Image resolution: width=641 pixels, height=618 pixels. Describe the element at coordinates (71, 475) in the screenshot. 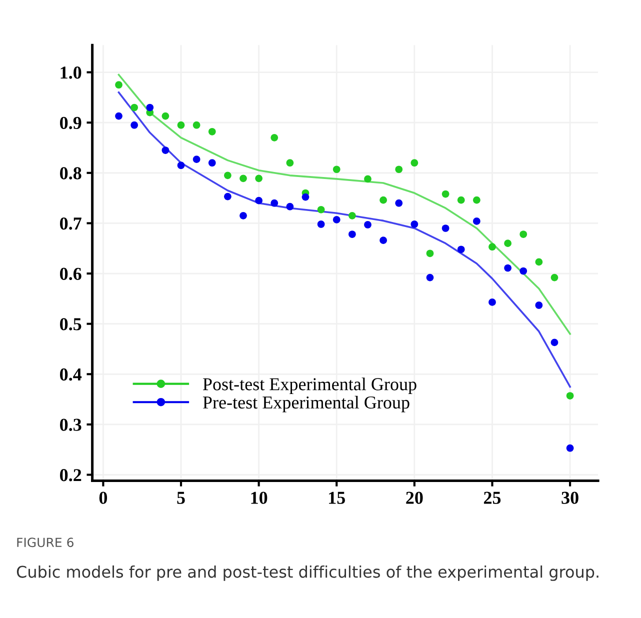

I see `y-tick-label: 0.2` at that location.